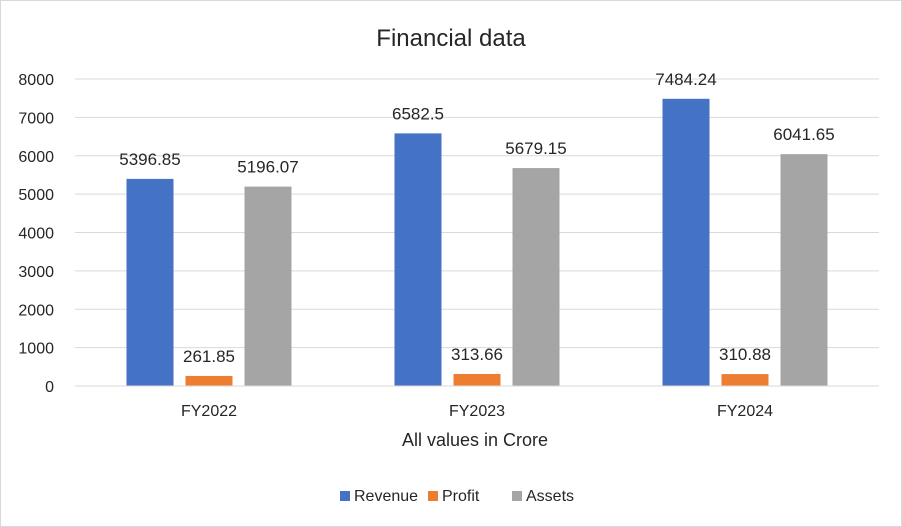 Image resolution: width=902 pixels, height=527 pixels. I want to click on y-tick-label: 6000, so click(36, 157).